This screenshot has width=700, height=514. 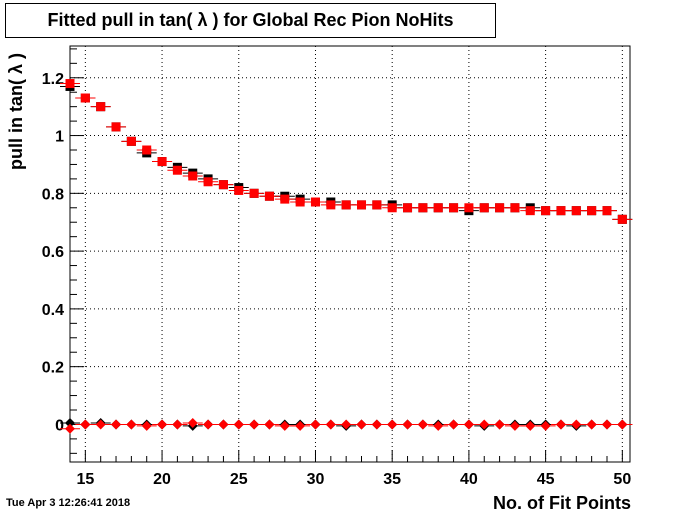 What do you see at coordinates (469, 479) in the screenshot?
I see `x-tick-label: 40` at bounding box center [469, 479].